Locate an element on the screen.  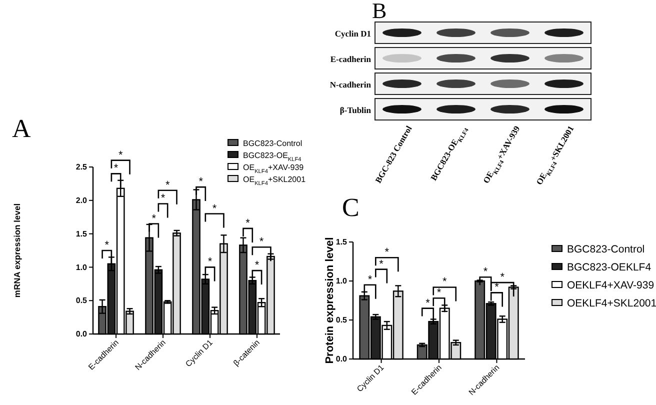
y-tick-label: 2.5 is located at coordinates (82, 167).